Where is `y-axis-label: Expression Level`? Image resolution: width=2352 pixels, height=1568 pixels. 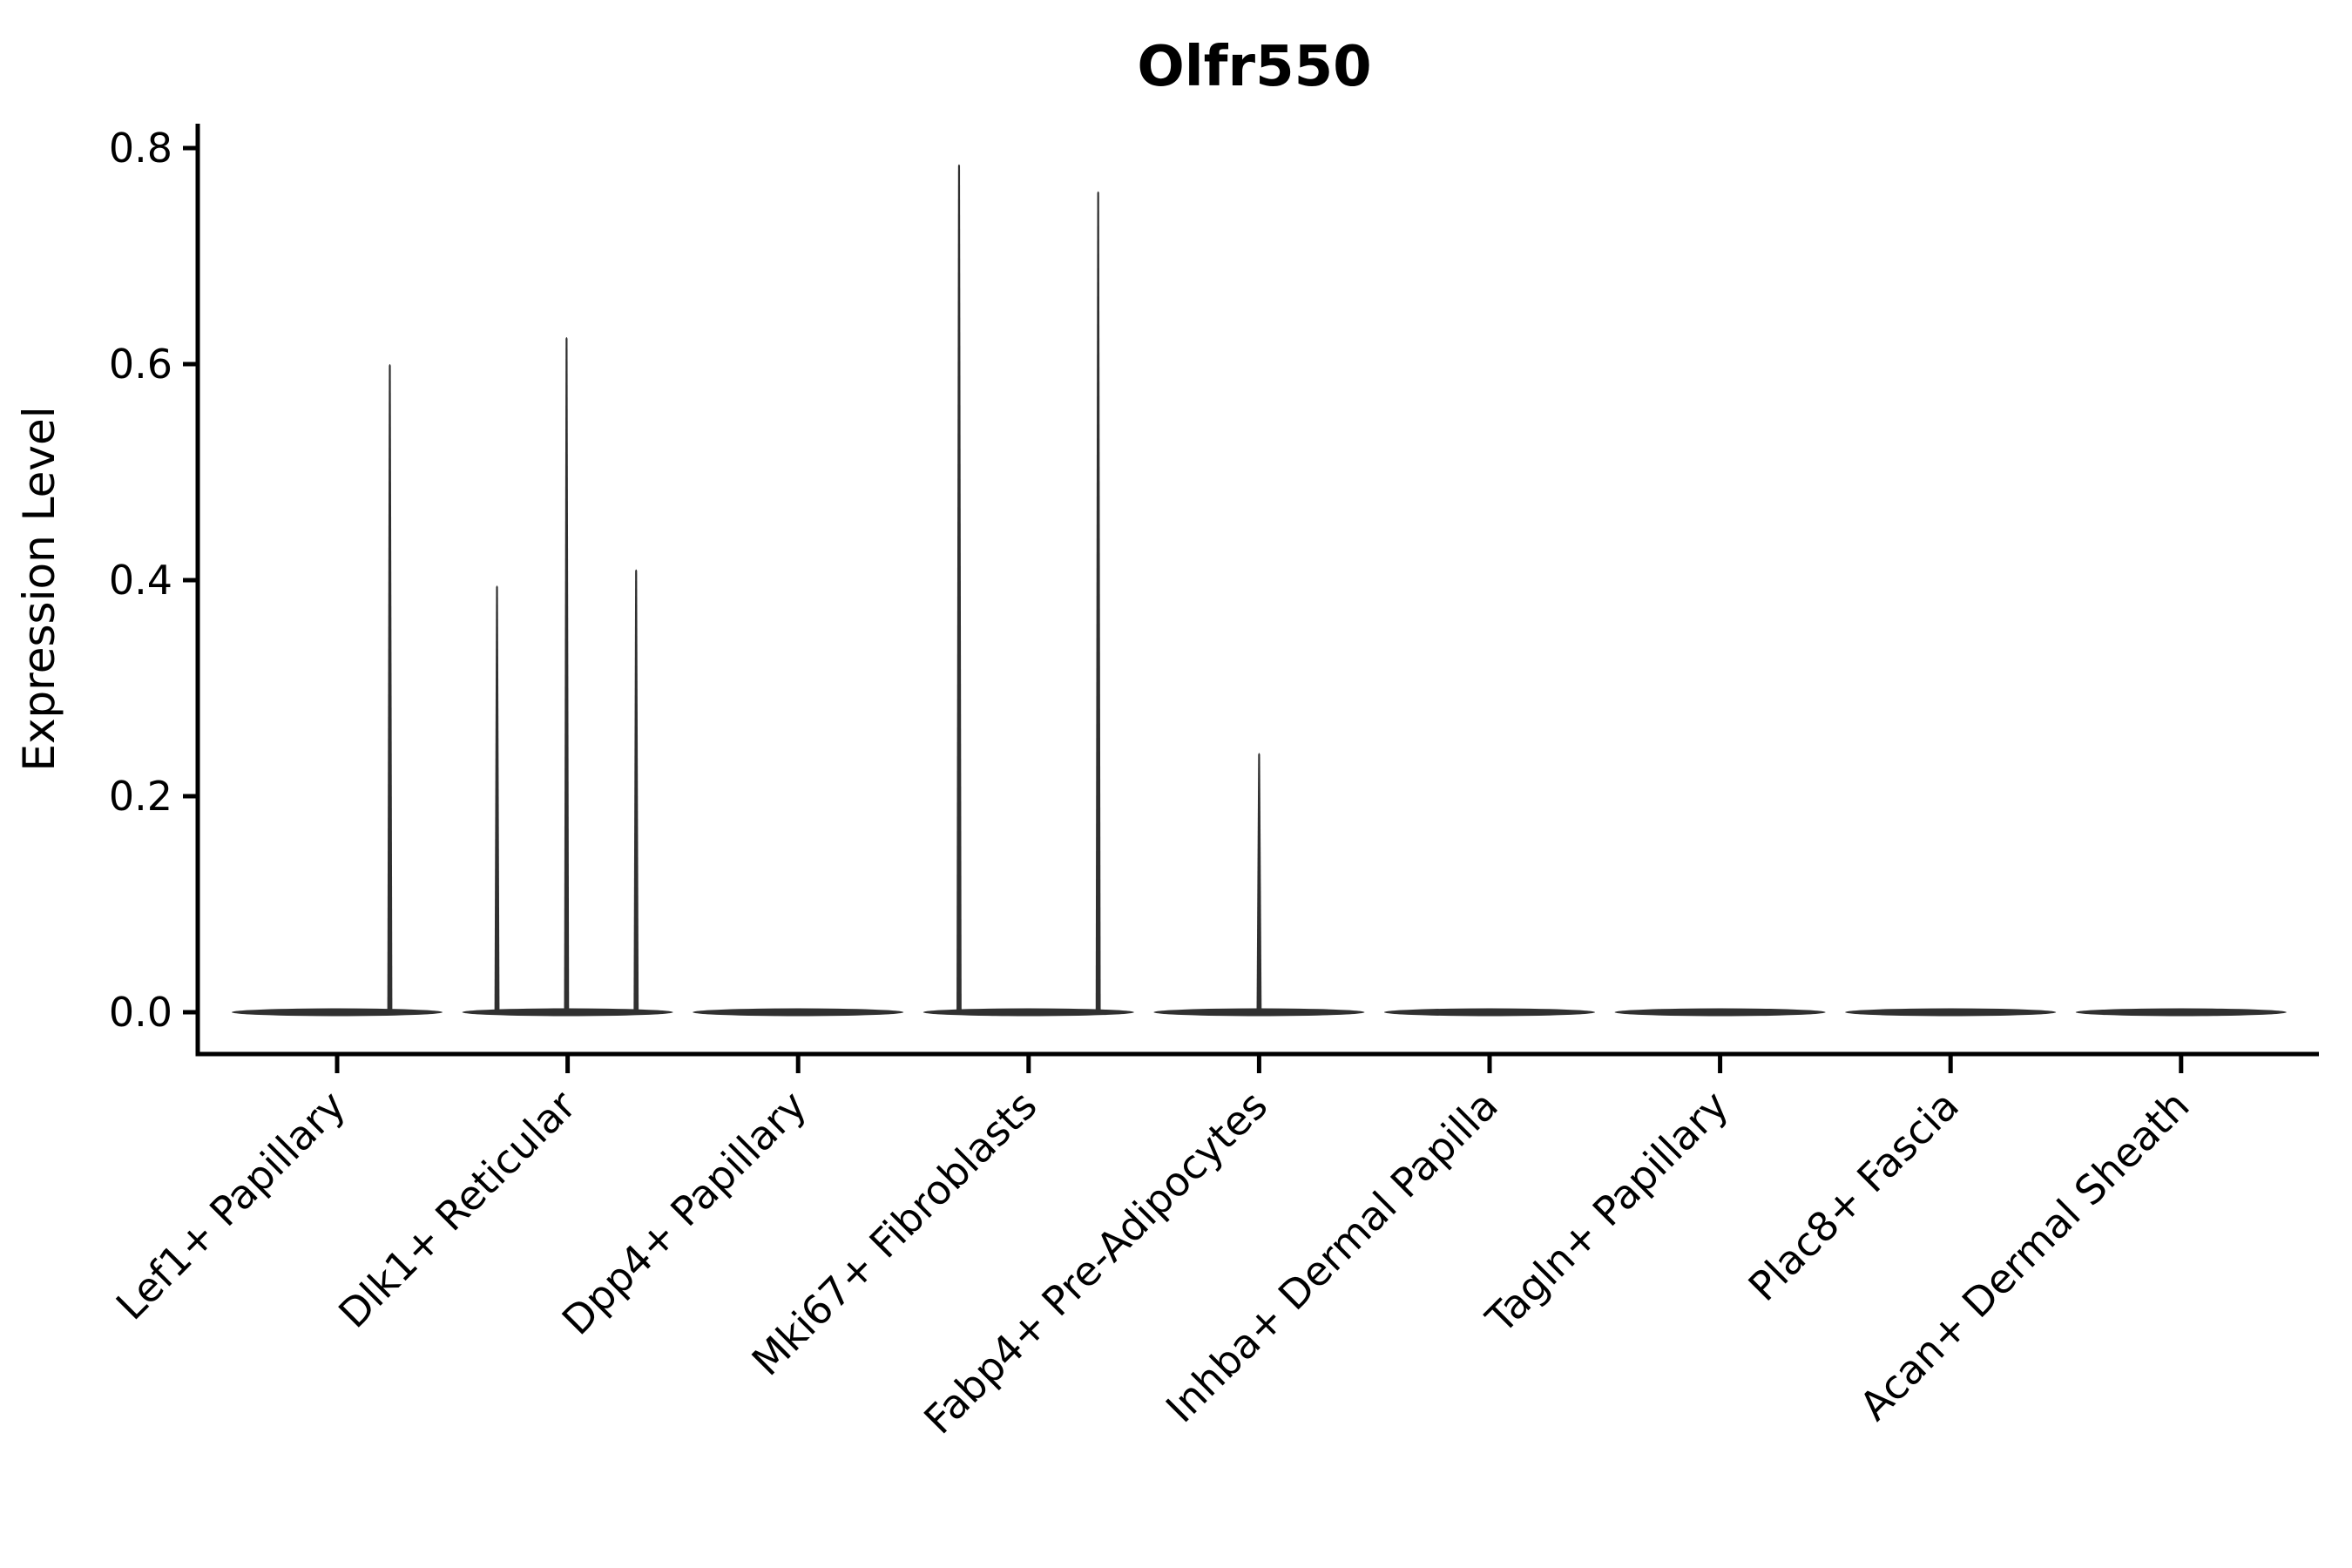
y-axis-label: Expression Level is located at coordinates (39, 588).